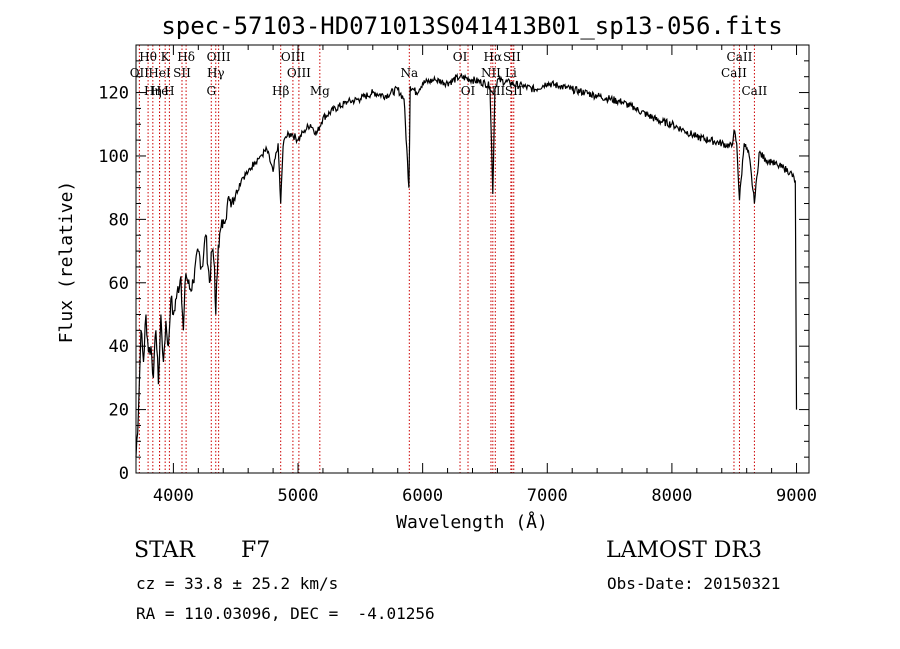  Describe the element at coordinates (298, 496) in the screenshot. I see `x-tick-label: 5000` at that location.